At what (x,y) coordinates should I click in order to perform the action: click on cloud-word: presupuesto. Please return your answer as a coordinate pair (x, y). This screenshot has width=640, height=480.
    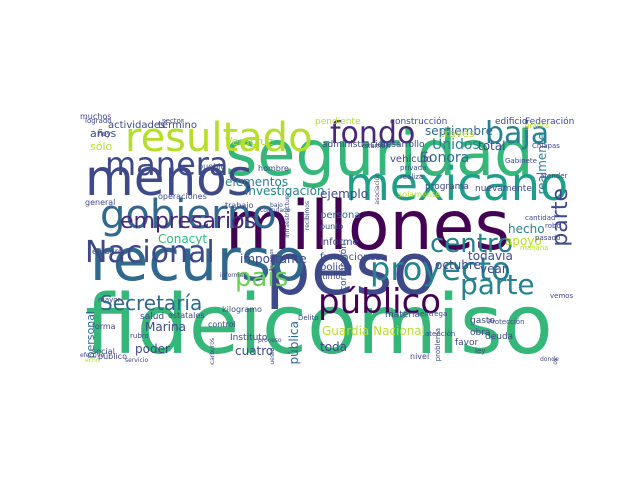
    Looking at the image, I should click on (272, 356).